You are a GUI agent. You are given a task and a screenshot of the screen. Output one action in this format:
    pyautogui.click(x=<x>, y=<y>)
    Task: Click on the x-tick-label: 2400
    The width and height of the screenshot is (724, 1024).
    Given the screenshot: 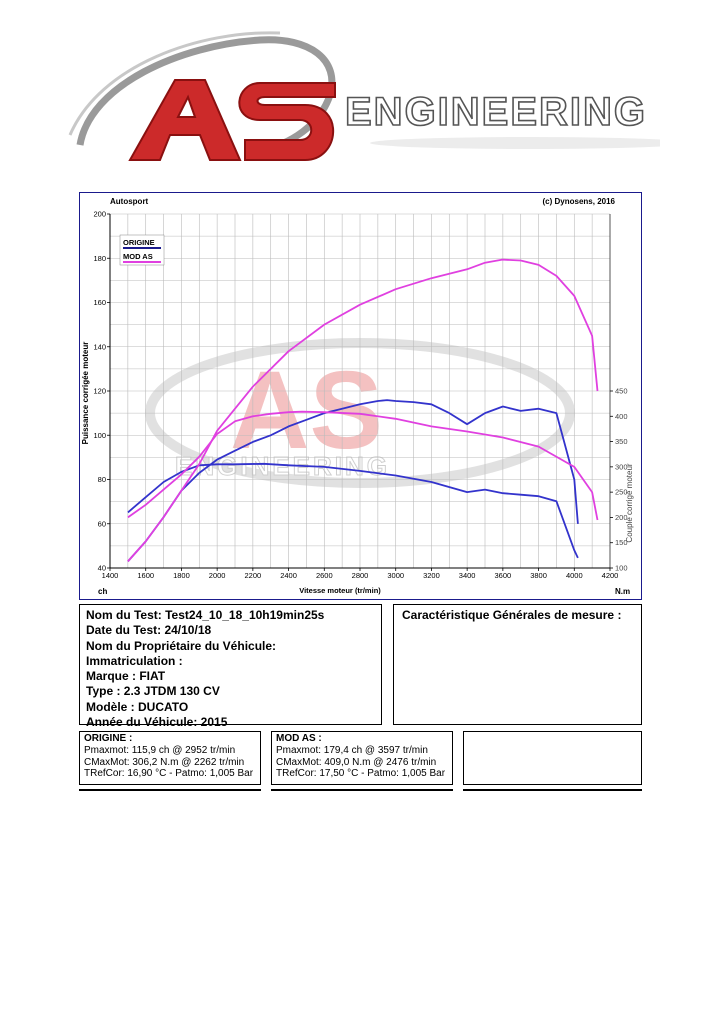 What is the action you would take?
    pyautogui.click(x=288, y=575)
    